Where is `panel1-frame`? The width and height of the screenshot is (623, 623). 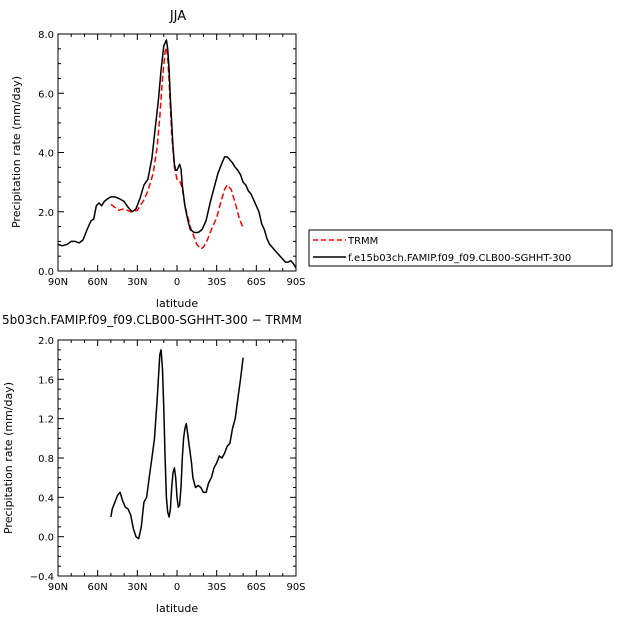 panel1-frame is located at coordinates (177, 152).